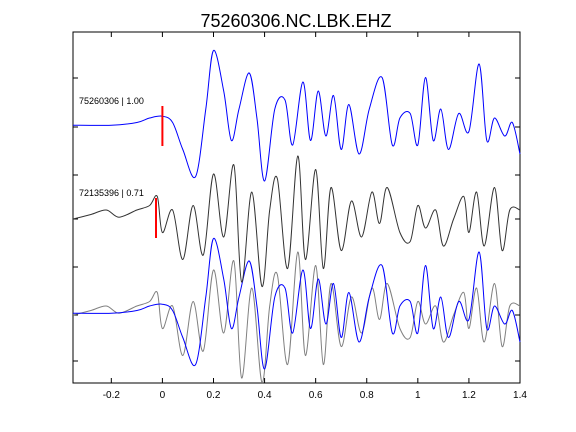 Image resolution: width=576 pixels, height=432 pixels. I want to click on x-tick-label: 0.2, so click(214, 395).